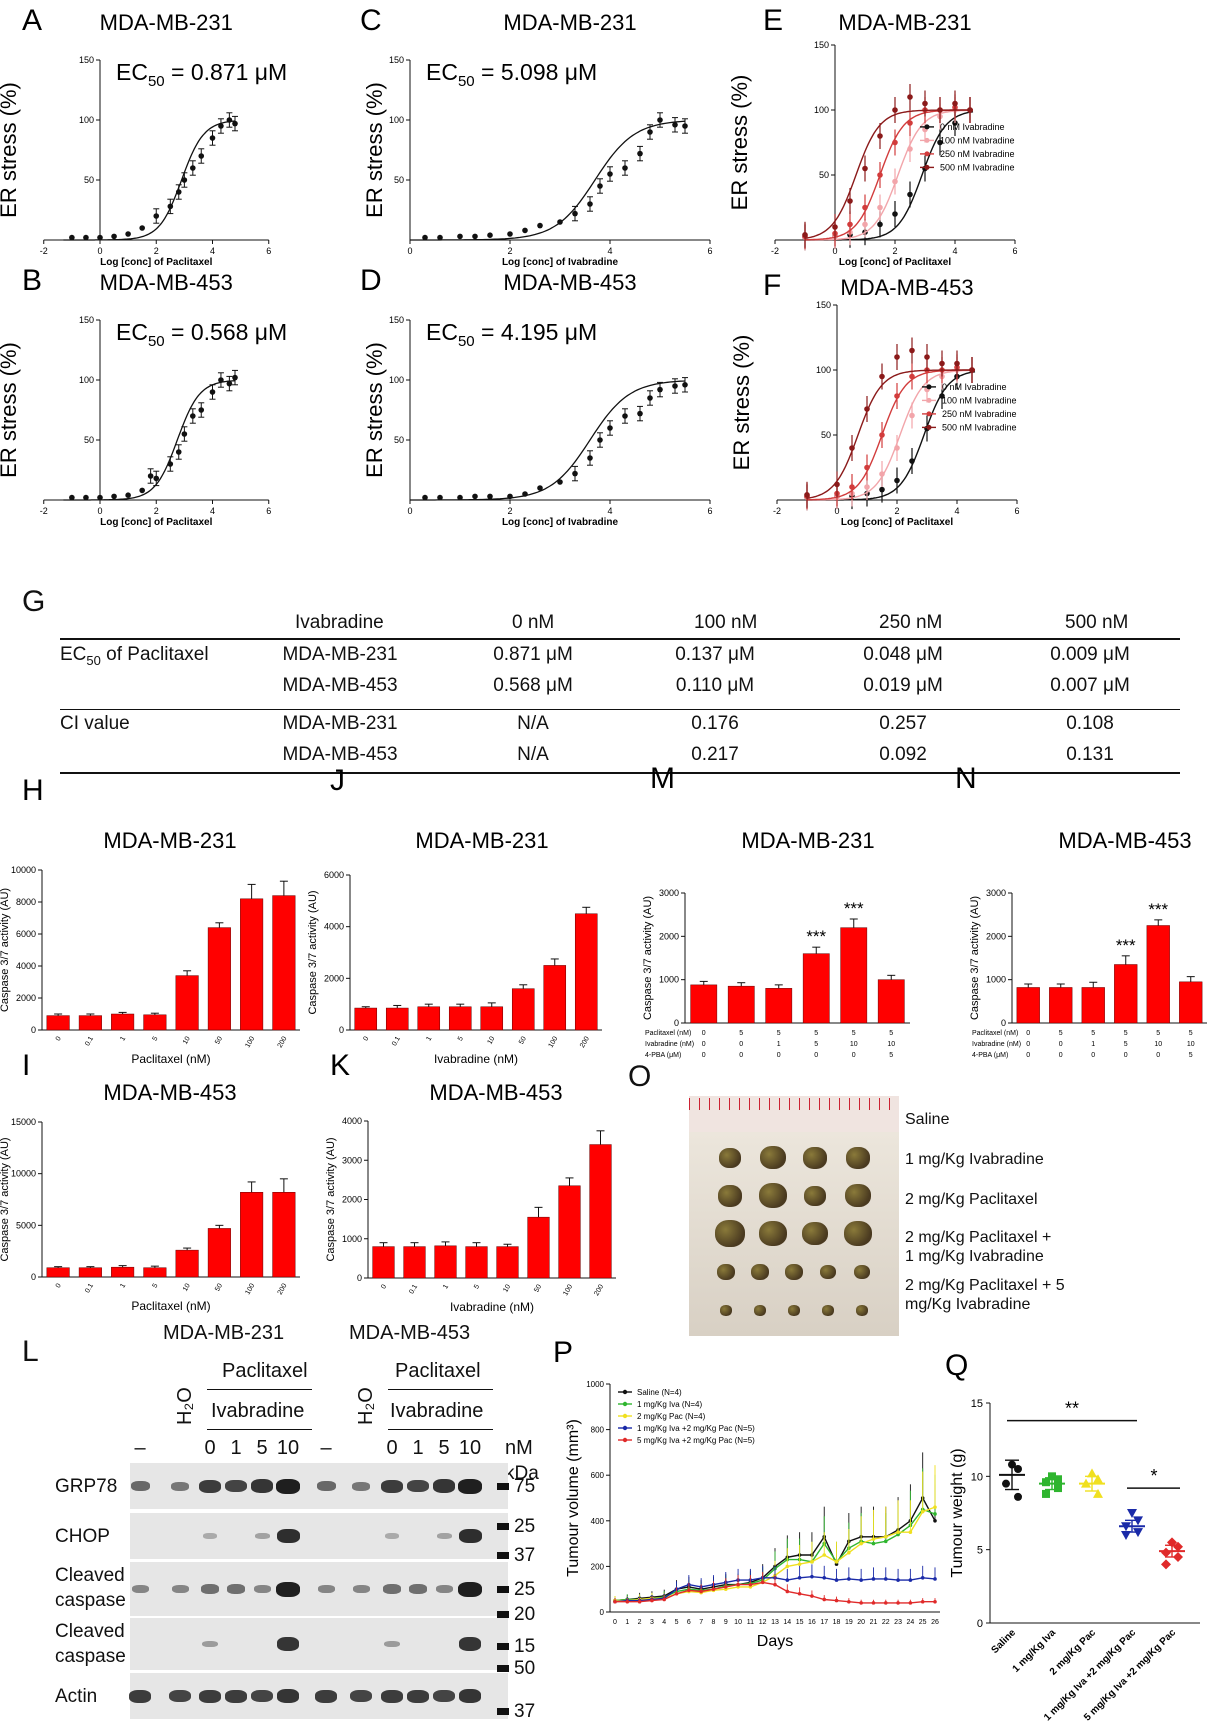  What do you see at coordinates (334, 927) in the screenshot?
I see `y-tick-label: 4000` at bounding box center [334, 927].